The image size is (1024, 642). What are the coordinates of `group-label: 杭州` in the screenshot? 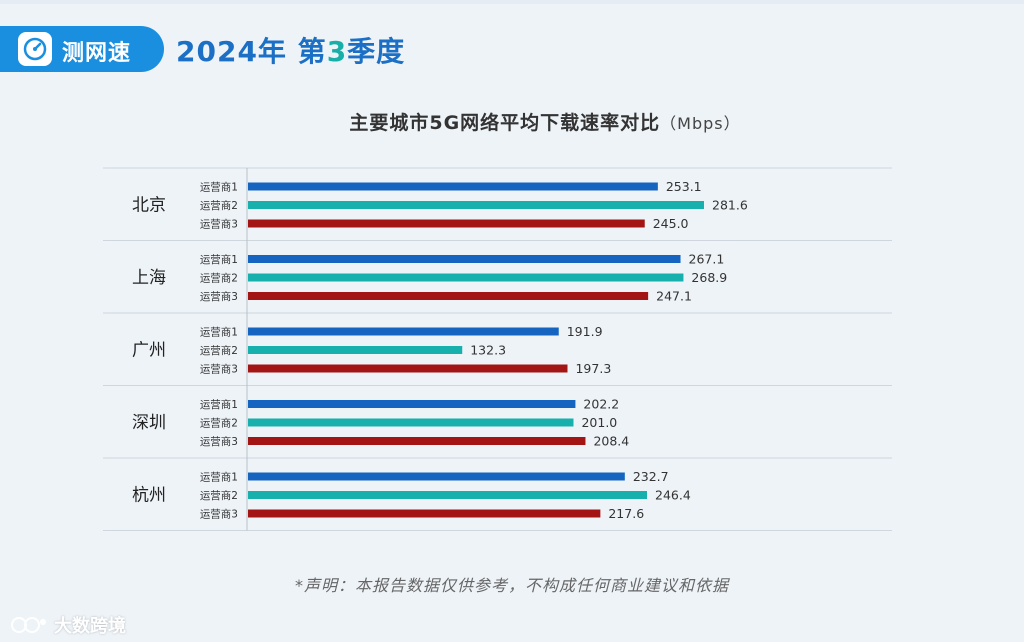 It's located at (149, 495).